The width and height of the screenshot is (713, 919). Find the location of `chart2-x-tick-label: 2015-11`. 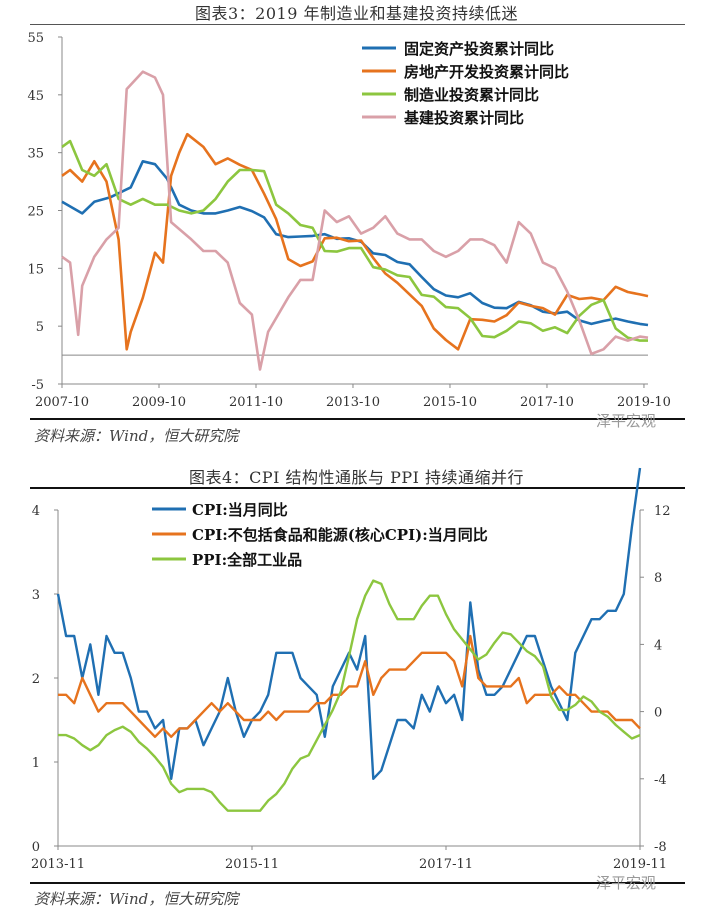

chart2-x-tick-label: 2015-11 is located at coordinates (252, 864).